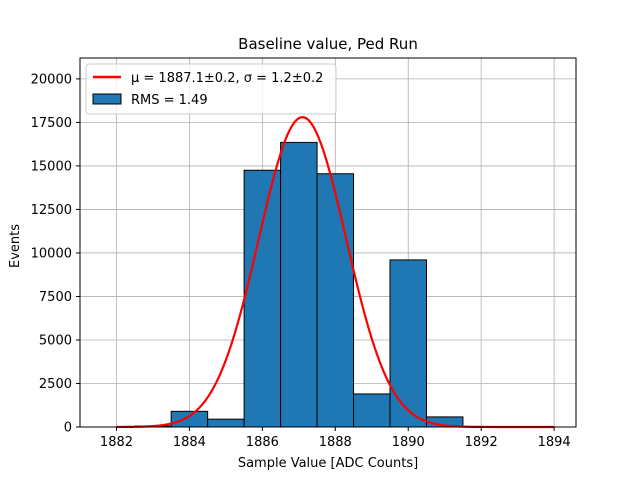 This screenshot has height=480, width=640. What do you see at coordinates (554, 442) in the screenshot?
I see `x-tick-label: 1894` at bounding box center [554, 442].